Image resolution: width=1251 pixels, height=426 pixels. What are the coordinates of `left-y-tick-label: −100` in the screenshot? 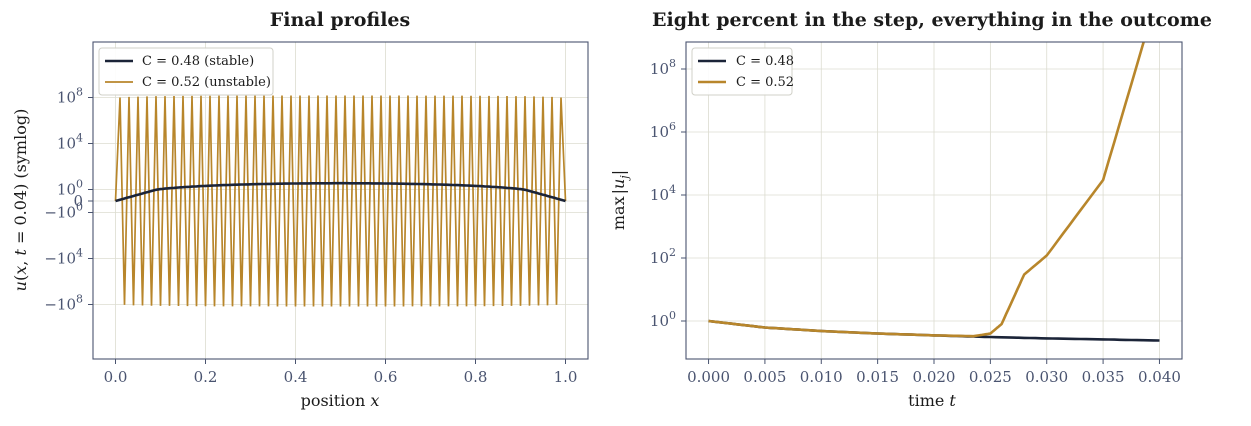 It's located at (63, 211).